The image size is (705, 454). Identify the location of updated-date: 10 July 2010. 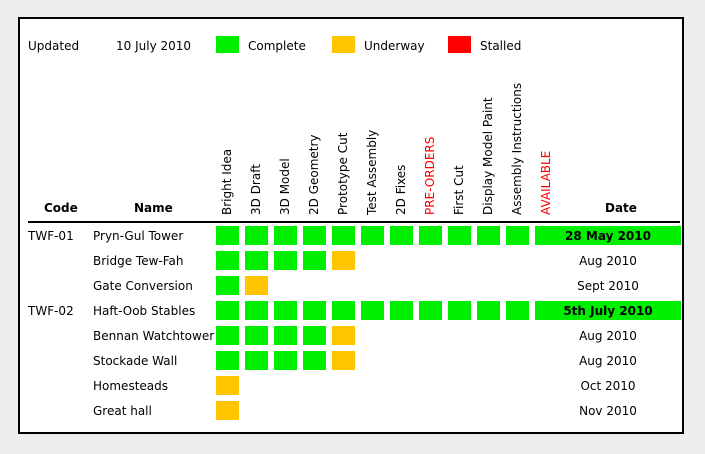
(154, 46).